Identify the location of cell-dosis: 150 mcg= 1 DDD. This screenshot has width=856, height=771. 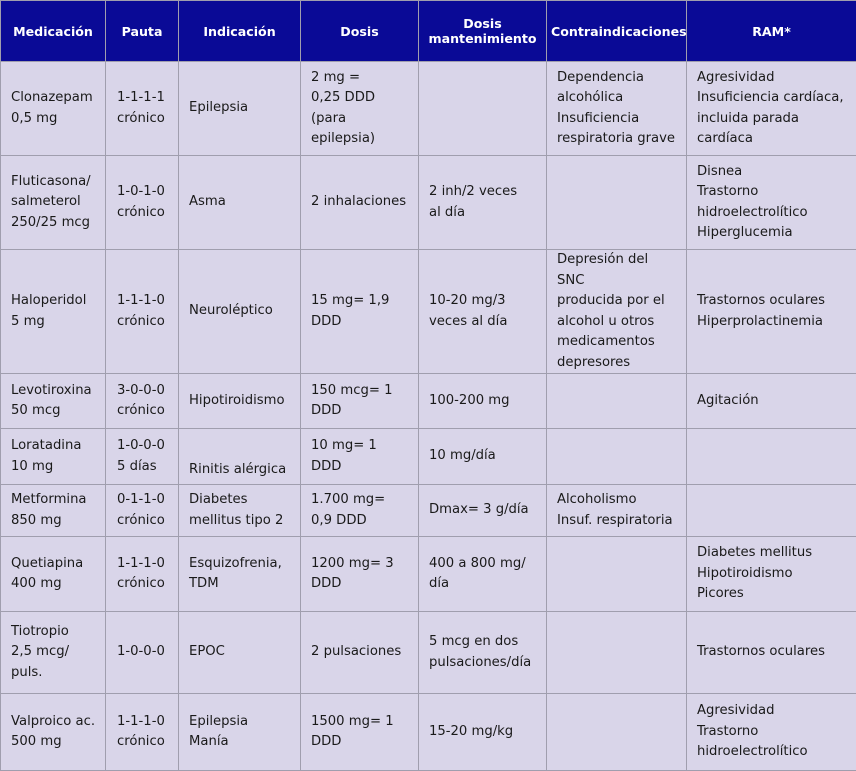
(360, 401).